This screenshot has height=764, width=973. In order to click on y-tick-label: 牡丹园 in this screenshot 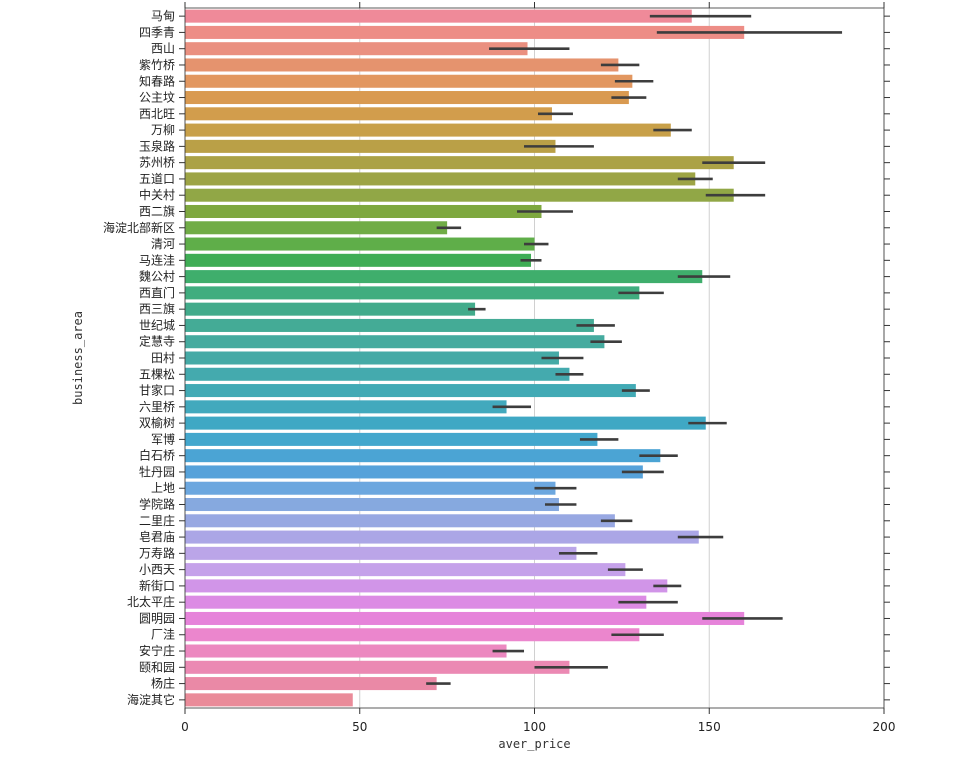, I will do `click(157, 471)`.